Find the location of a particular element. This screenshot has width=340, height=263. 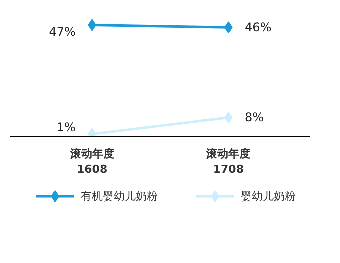

x-tick-label: 滚动年度 1608 is located at coordinates (91, 162).